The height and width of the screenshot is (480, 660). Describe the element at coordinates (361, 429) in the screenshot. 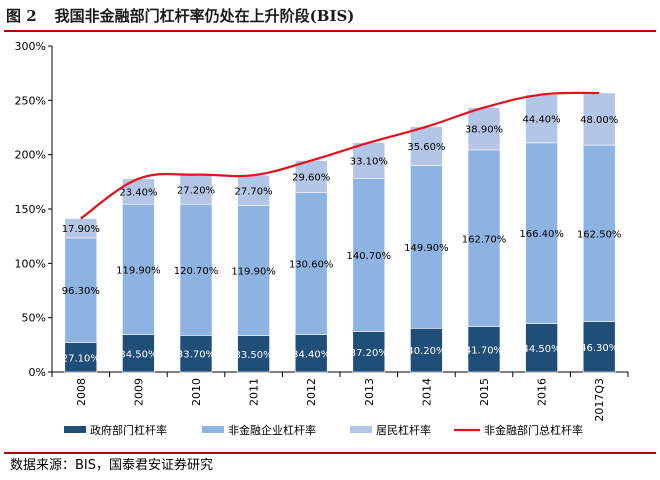

I see `legend-household-swatch` at that location.